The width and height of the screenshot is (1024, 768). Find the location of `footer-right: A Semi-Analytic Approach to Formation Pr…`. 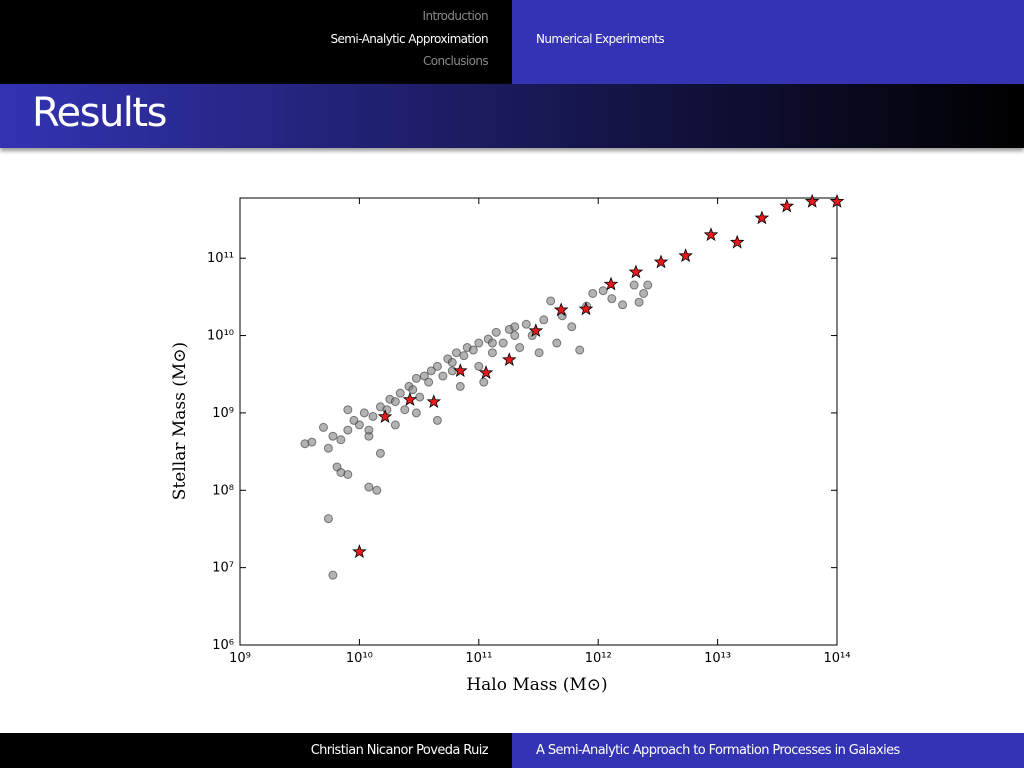

footer-right: A Semi-Analytic Approach to Formation Pr… is located at coordinates (768, 750).